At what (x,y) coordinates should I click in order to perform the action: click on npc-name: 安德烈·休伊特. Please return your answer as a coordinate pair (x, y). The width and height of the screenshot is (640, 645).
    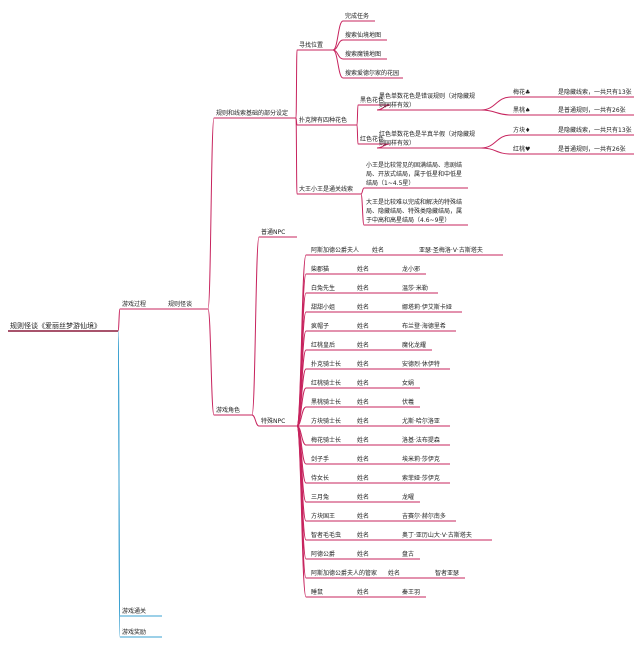
    Looking at the image, I should click on (421, 364).